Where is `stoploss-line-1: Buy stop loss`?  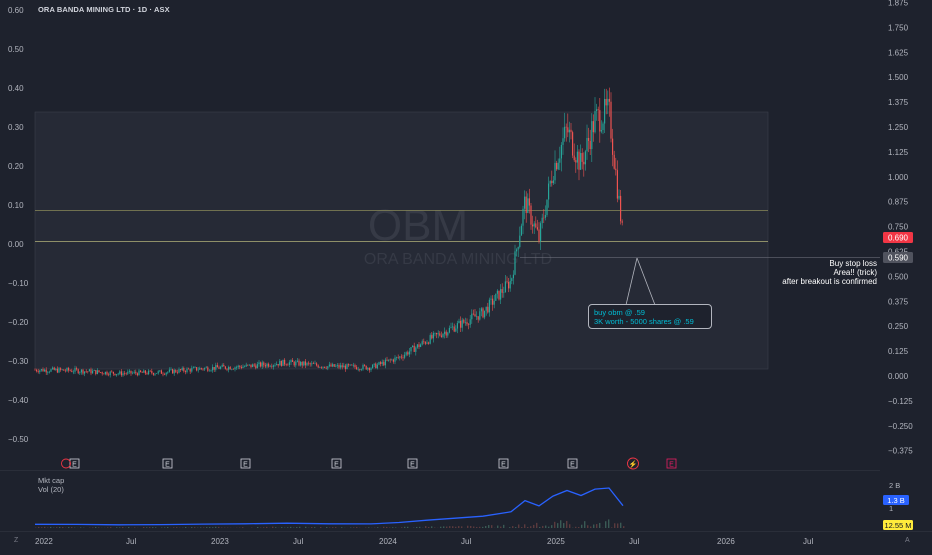 stoploss-line-1: Buy stop loss is located at coordinates (829, 263).